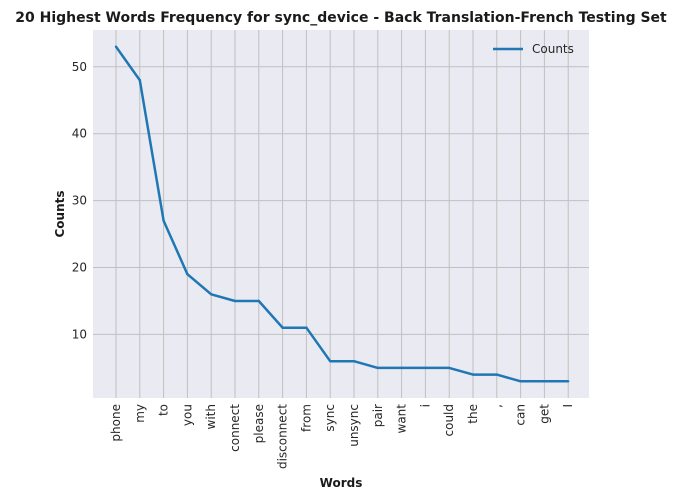 This screenshot has height=500, width=682. What do you see at coordinates (79, 334) in the screenshot?
I see `y-tick-label: 10` at bounding box center [79, 334].